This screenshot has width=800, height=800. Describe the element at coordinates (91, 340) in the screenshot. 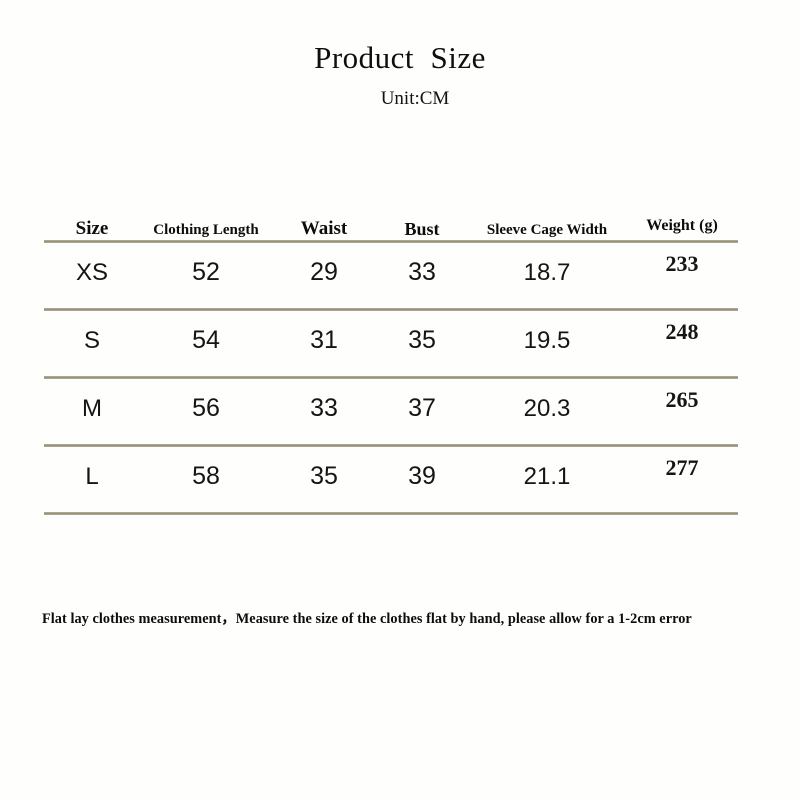

I see `cell-size: S` at that location.